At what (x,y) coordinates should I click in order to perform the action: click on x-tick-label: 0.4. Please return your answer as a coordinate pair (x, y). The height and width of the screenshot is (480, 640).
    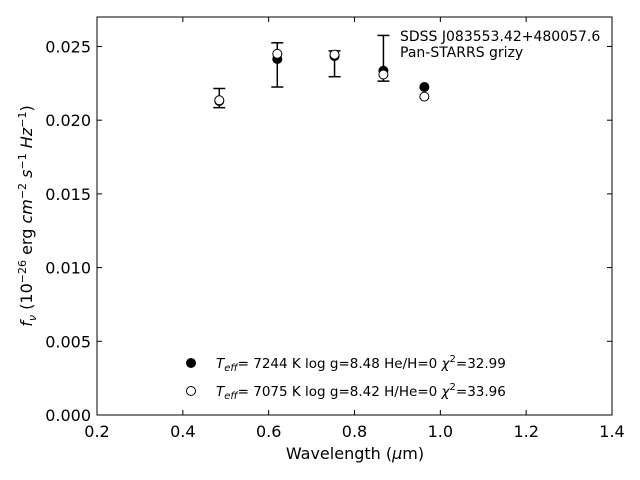
    Looking at the image, I should click on (182, 431).